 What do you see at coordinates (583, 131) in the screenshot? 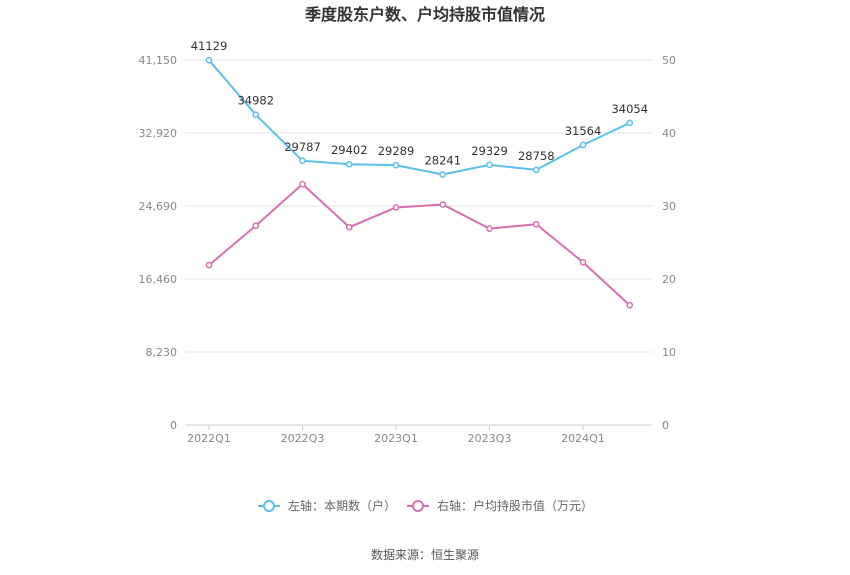
I see `data-label: 31564` at bounding box center [583, 131].